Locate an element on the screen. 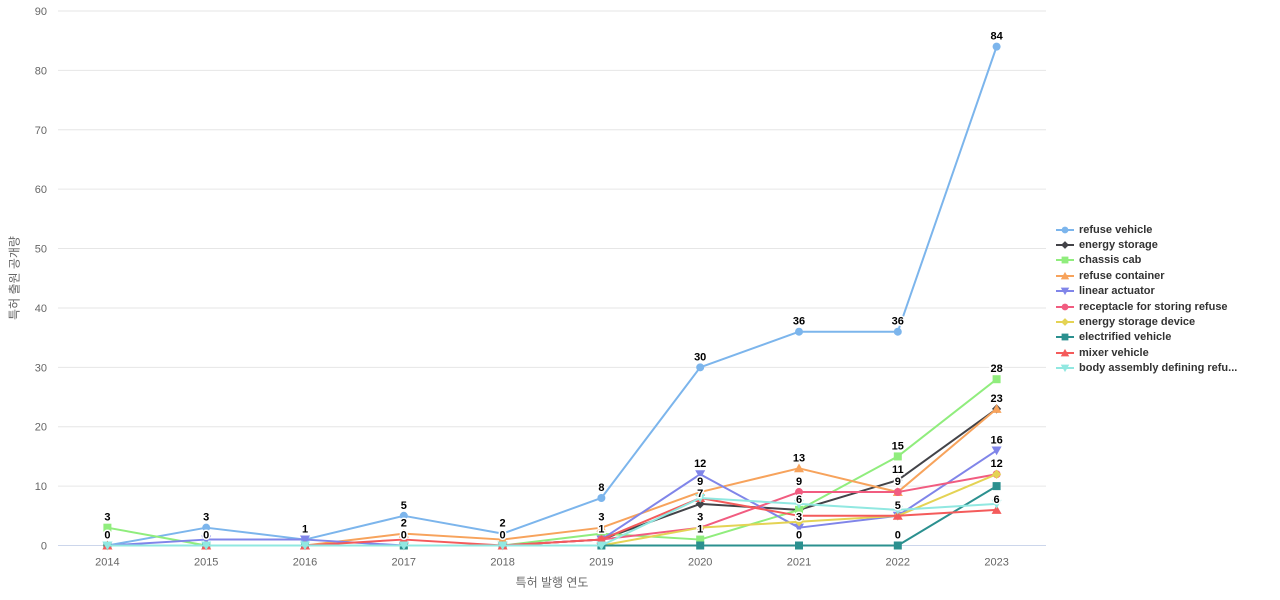 Image resolution: width=1280 pixels, height=600 pixels. legend-label: receptacle for storing refuse is located at coordinates (1153, 306).